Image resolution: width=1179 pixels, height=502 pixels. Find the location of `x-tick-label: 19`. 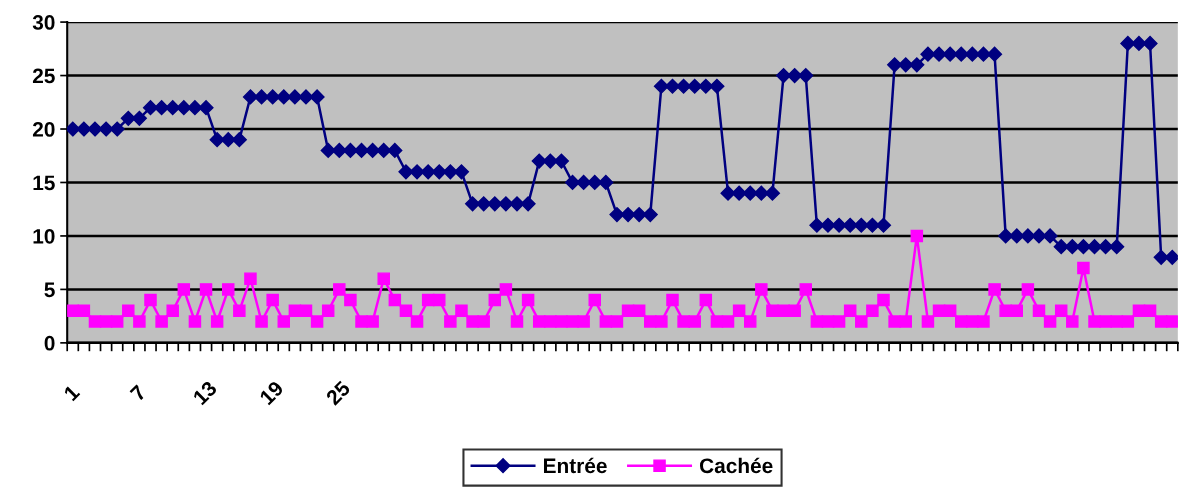

x-tick-label: 19 is located at coordinates (271, 393).